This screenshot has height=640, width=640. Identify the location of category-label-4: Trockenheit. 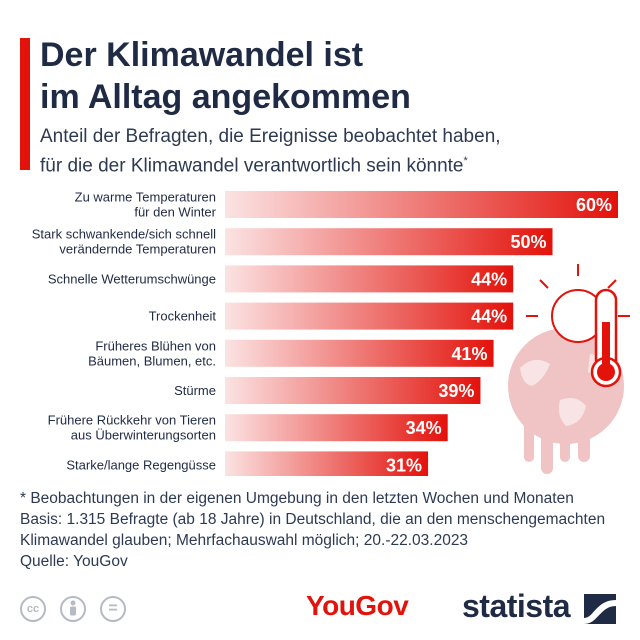
(183, 316).